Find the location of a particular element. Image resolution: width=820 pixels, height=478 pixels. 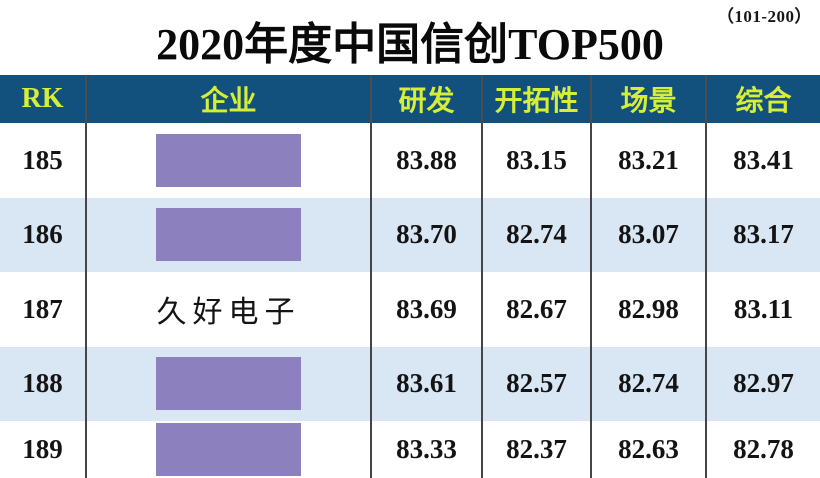

rd-score-cell: 83.69 is located at coordinates (427, 309).